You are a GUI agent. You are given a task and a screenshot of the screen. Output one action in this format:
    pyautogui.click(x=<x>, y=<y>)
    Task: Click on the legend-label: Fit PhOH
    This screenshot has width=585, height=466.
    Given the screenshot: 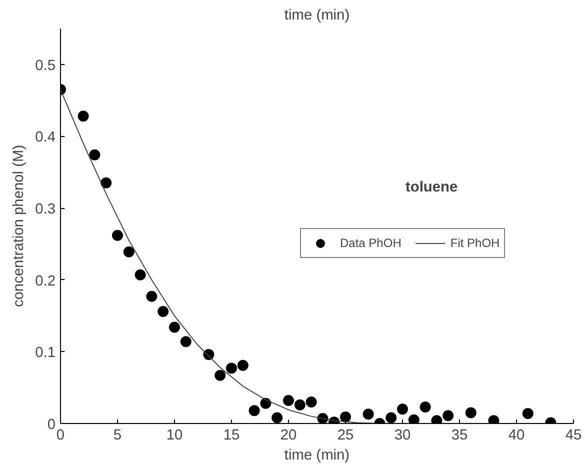 What is the action you would take?
    pyautogui.click(x=475, y=243)
    